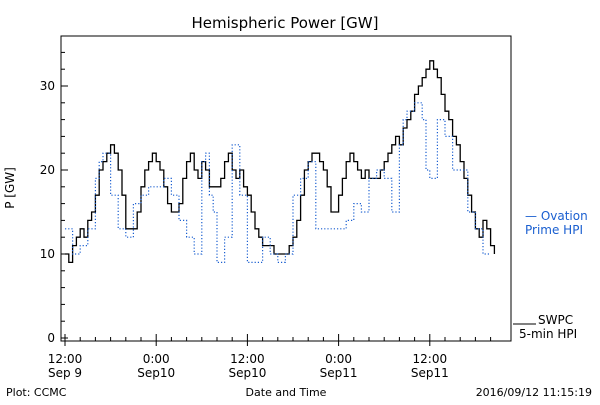  Describe the element at coordinates (548, 334) in the screenshot. I see `legend-swpc-line2: 5-min HPI` at that location.